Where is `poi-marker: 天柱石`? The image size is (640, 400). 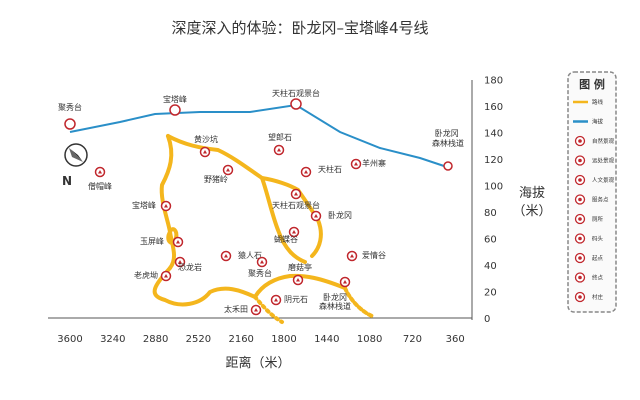
poi-marker: 天柱石 is located at coordinates (321, 171).